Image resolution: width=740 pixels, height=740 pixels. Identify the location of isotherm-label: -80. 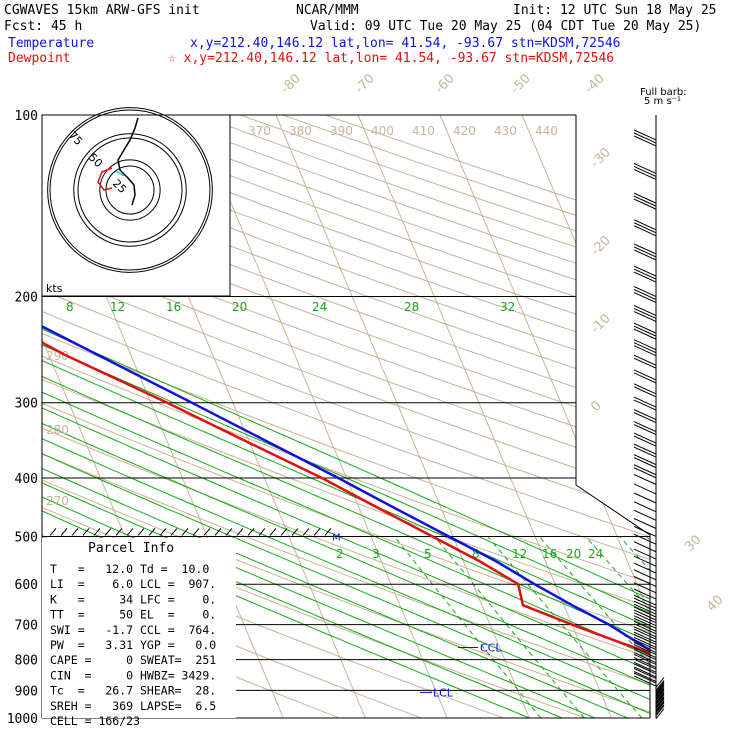
(291, 84).